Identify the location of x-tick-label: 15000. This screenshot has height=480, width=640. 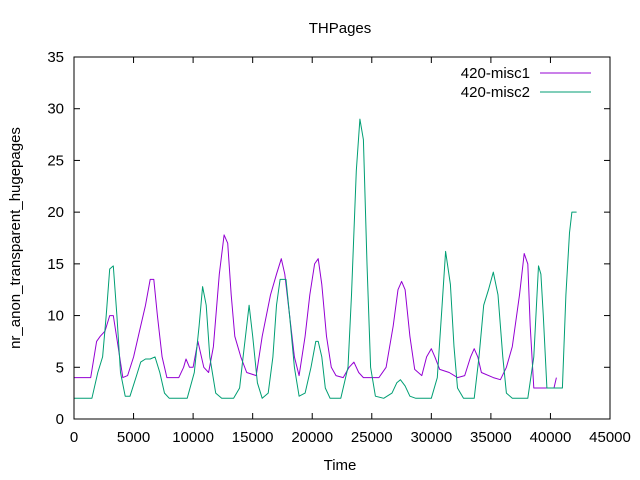
(253, 437).